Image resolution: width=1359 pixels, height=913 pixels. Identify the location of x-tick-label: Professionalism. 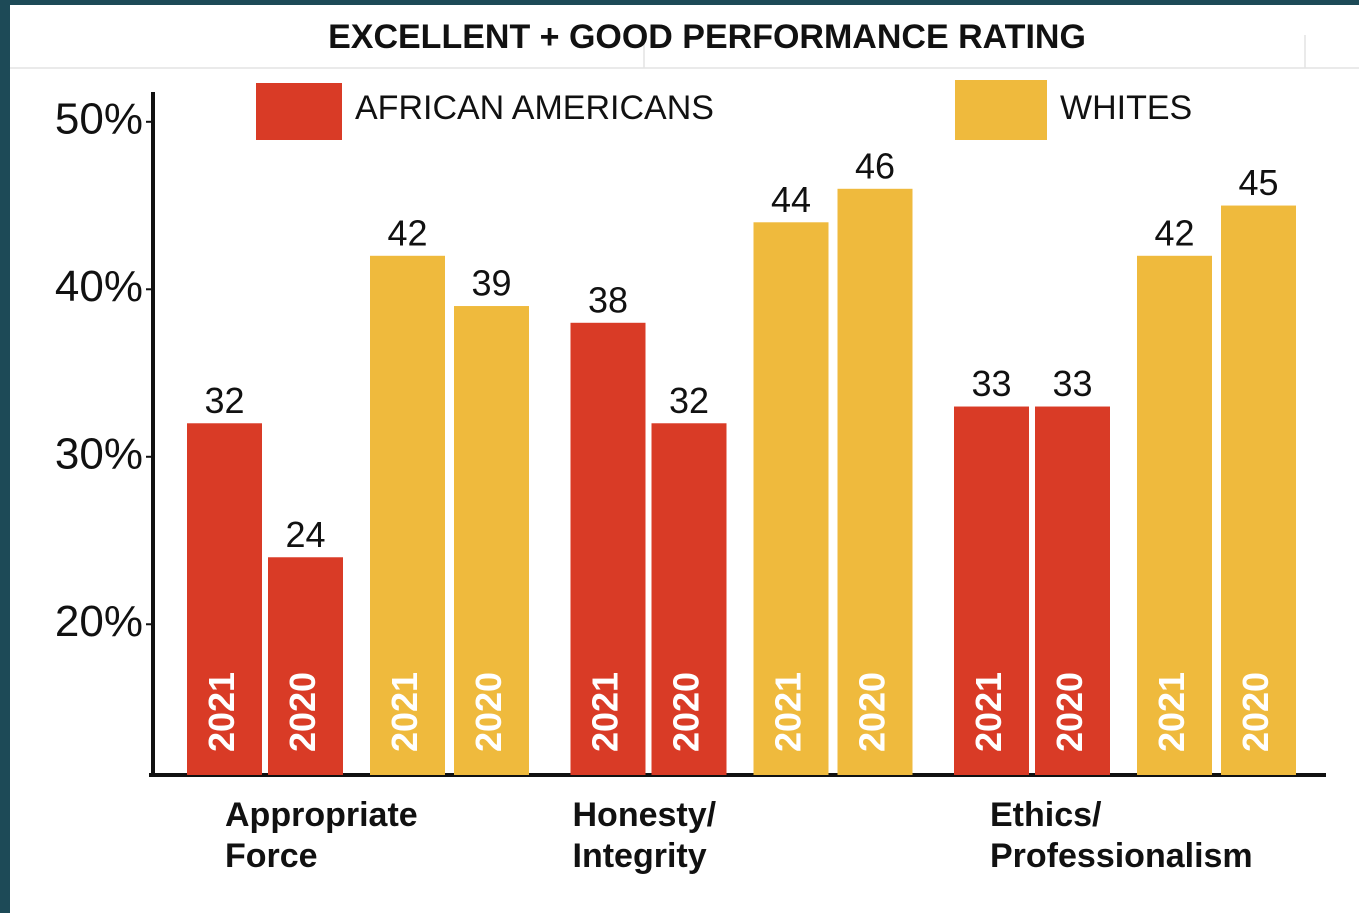
(1121, 856).